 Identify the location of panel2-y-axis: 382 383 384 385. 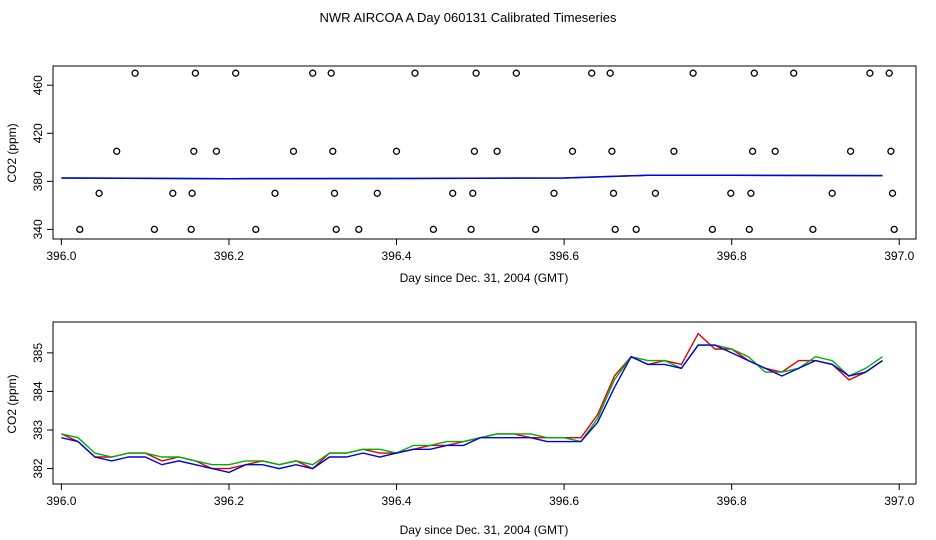
(42, 411).